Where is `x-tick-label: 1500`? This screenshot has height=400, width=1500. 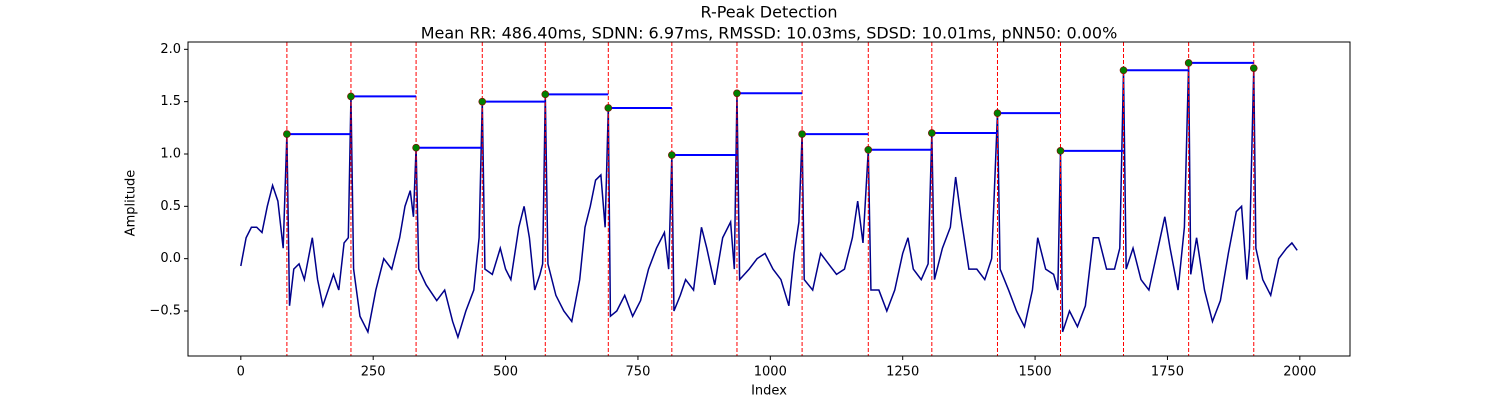 x-tick-label: 1500 is located at coordinates (1035, 372).